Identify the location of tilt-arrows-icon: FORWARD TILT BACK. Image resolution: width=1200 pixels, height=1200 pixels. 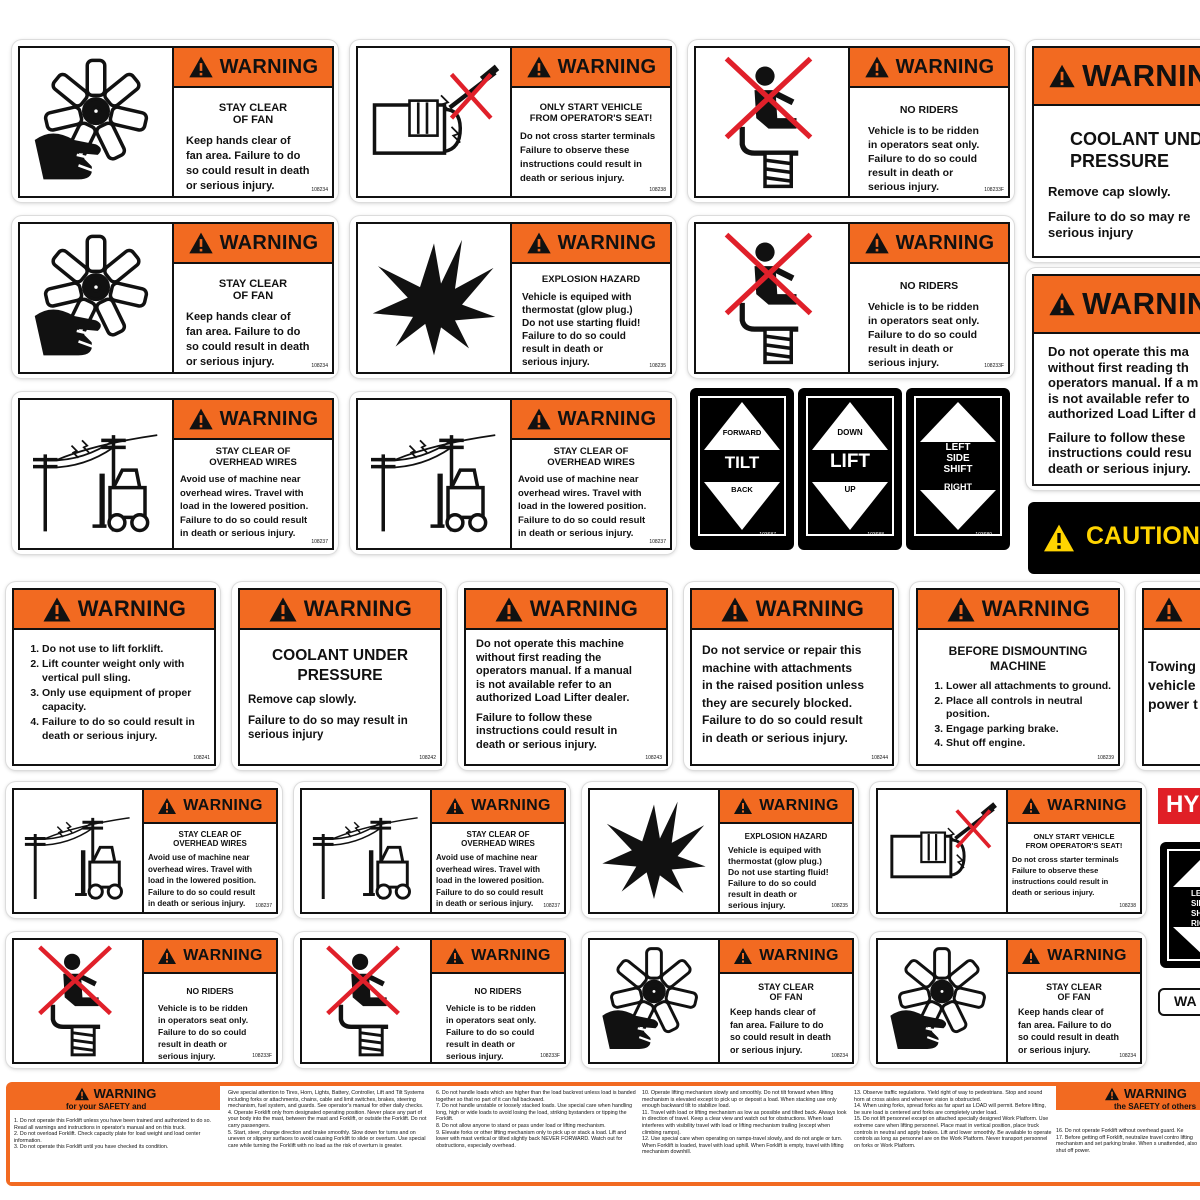
(742, 466).